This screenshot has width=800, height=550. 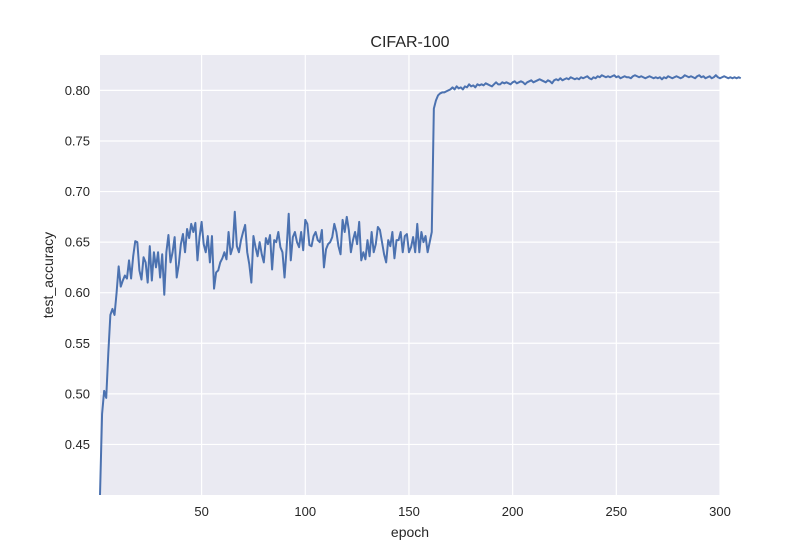 What do you see at coordinates (513, 511) in the screenshot?
I see `x-tick-label: 200` at bounding box center [513, 511].